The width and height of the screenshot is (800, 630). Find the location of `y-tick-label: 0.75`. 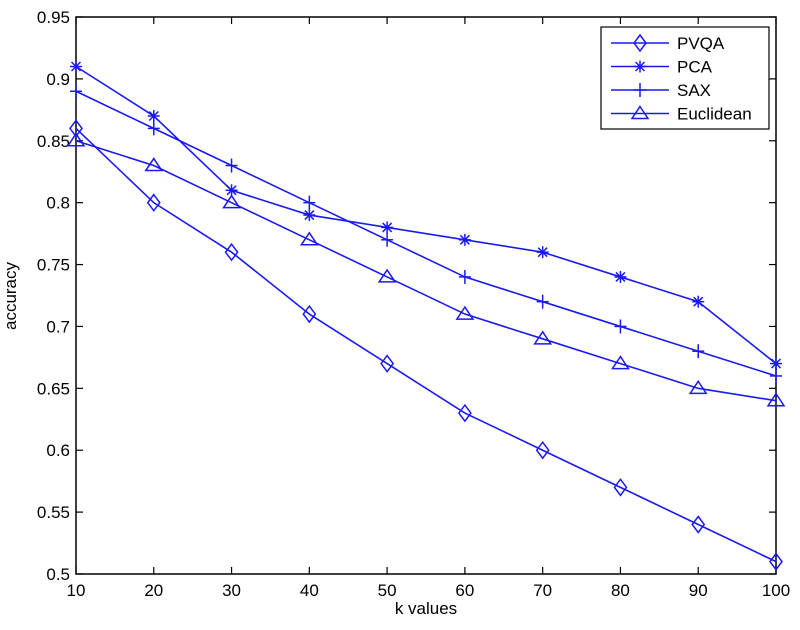

y-tick-label: 0.75 is located at coordinates (53, 265).